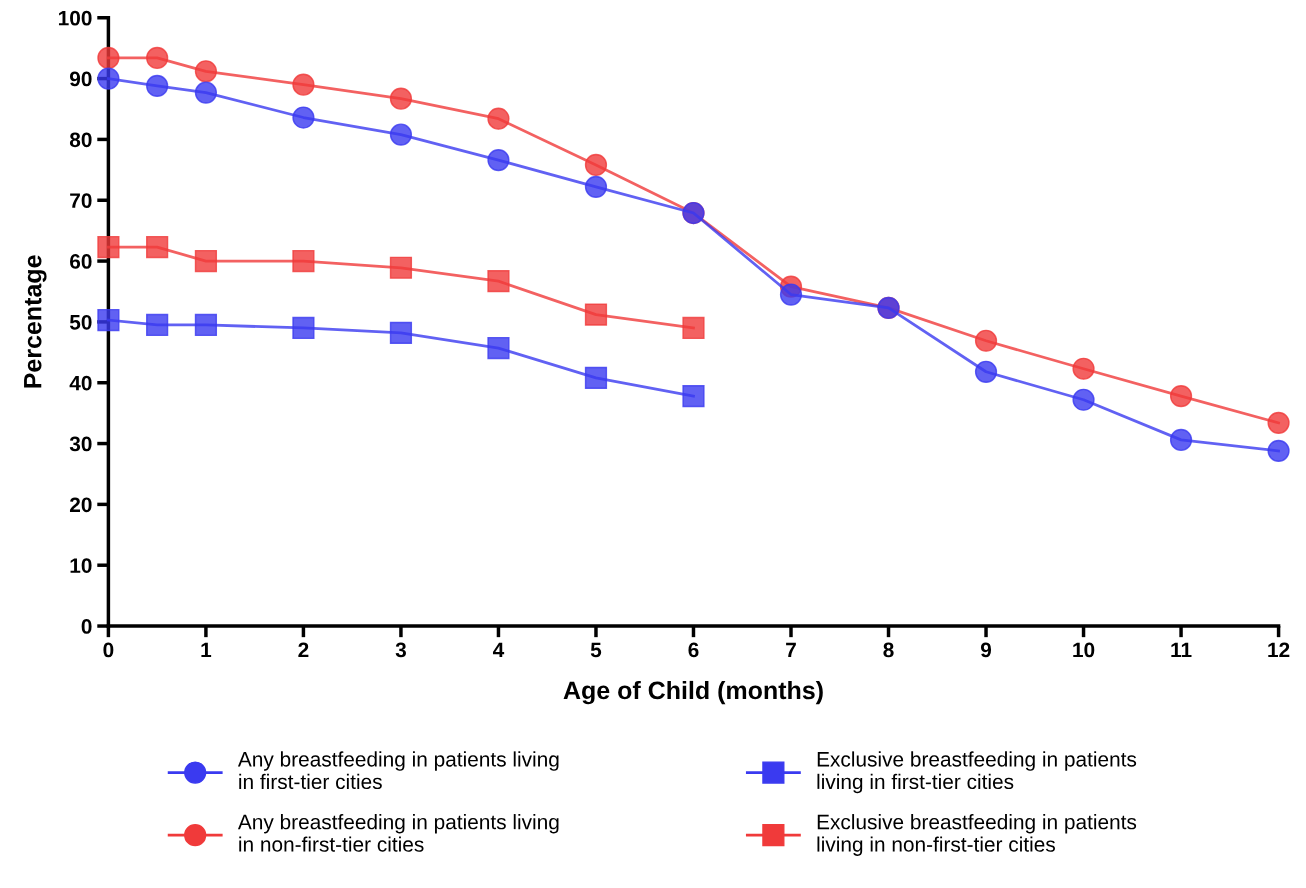  Describe the element at coordinates (81, 200) in the screenshot. I see `y-tick-label: 70` at that location.